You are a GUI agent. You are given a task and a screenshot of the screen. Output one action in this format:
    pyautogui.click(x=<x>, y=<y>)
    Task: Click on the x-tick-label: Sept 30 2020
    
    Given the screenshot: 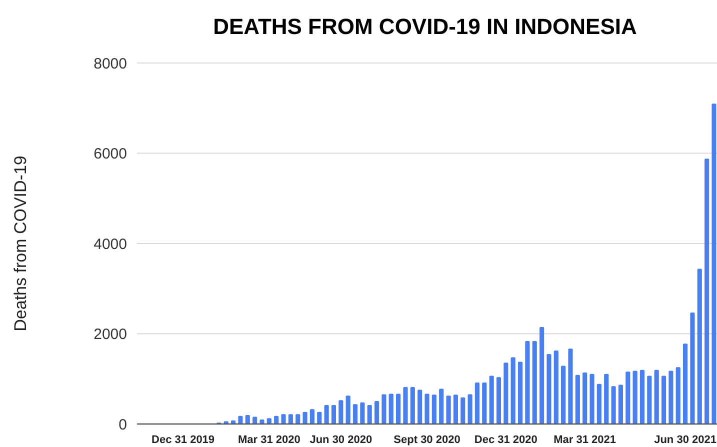 What is the action you would take?
    pyautogui.click(x=427, y=440)
    